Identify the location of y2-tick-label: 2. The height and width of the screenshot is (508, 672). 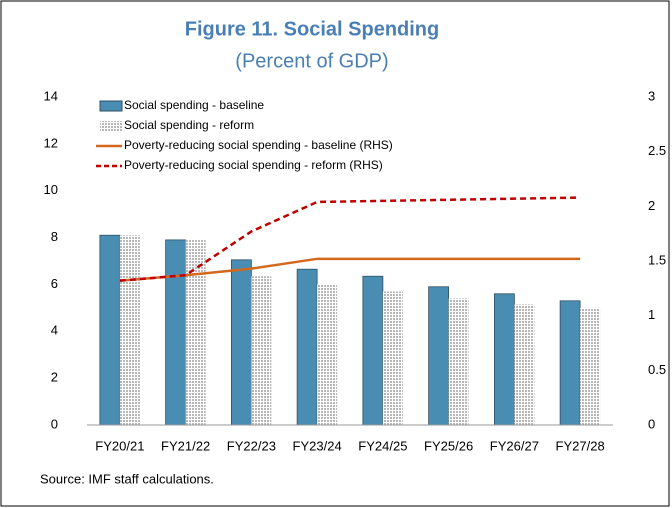
(651, 205).